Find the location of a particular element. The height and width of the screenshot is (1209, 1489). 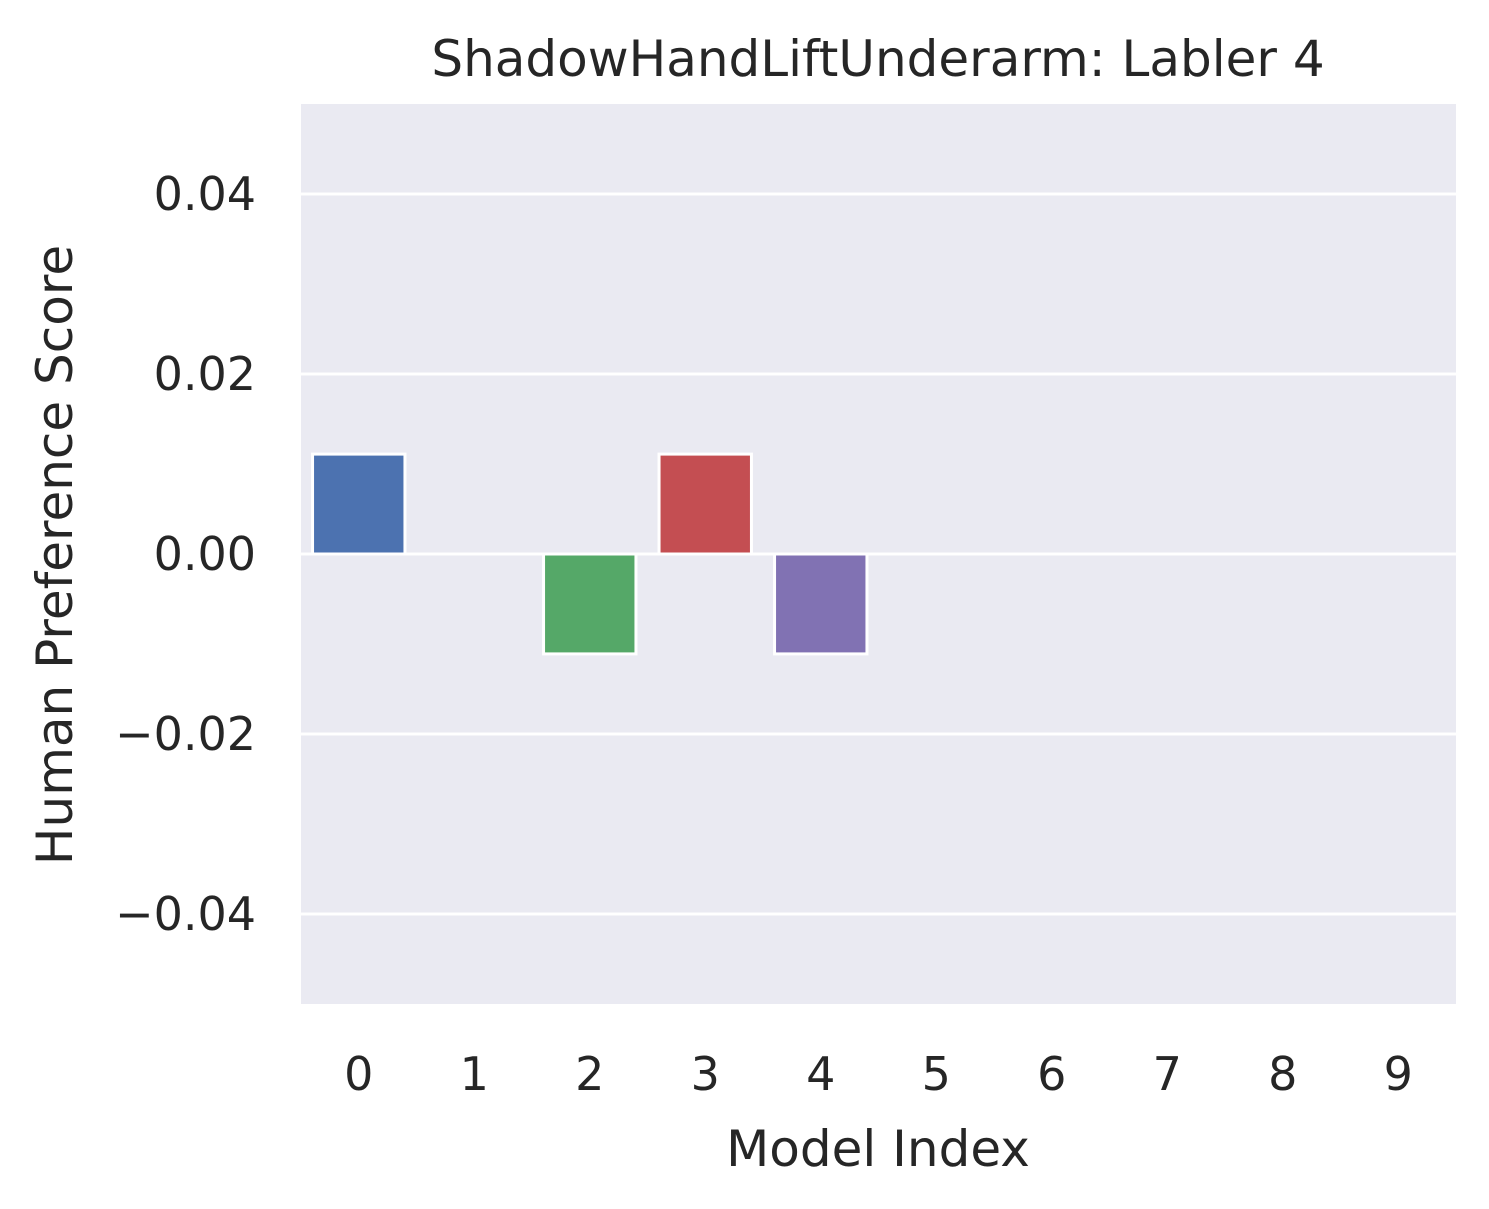

chart-title: ShadowHandLiftUnderarm: Labler 4 is located at coordinates (877, 59).